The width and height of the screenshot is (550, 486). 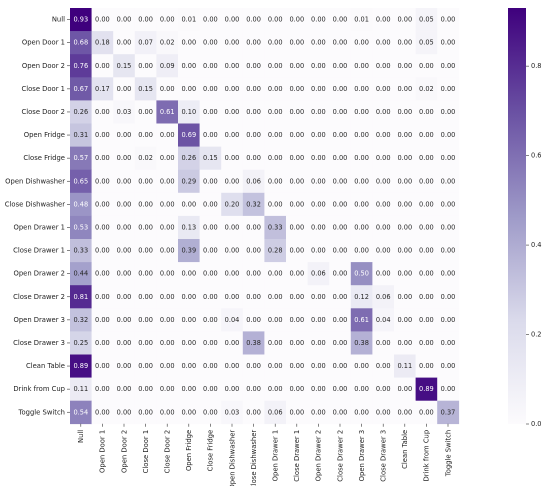 I want to click on column-label: Close Drawer 3, so click(x=384, y=456).